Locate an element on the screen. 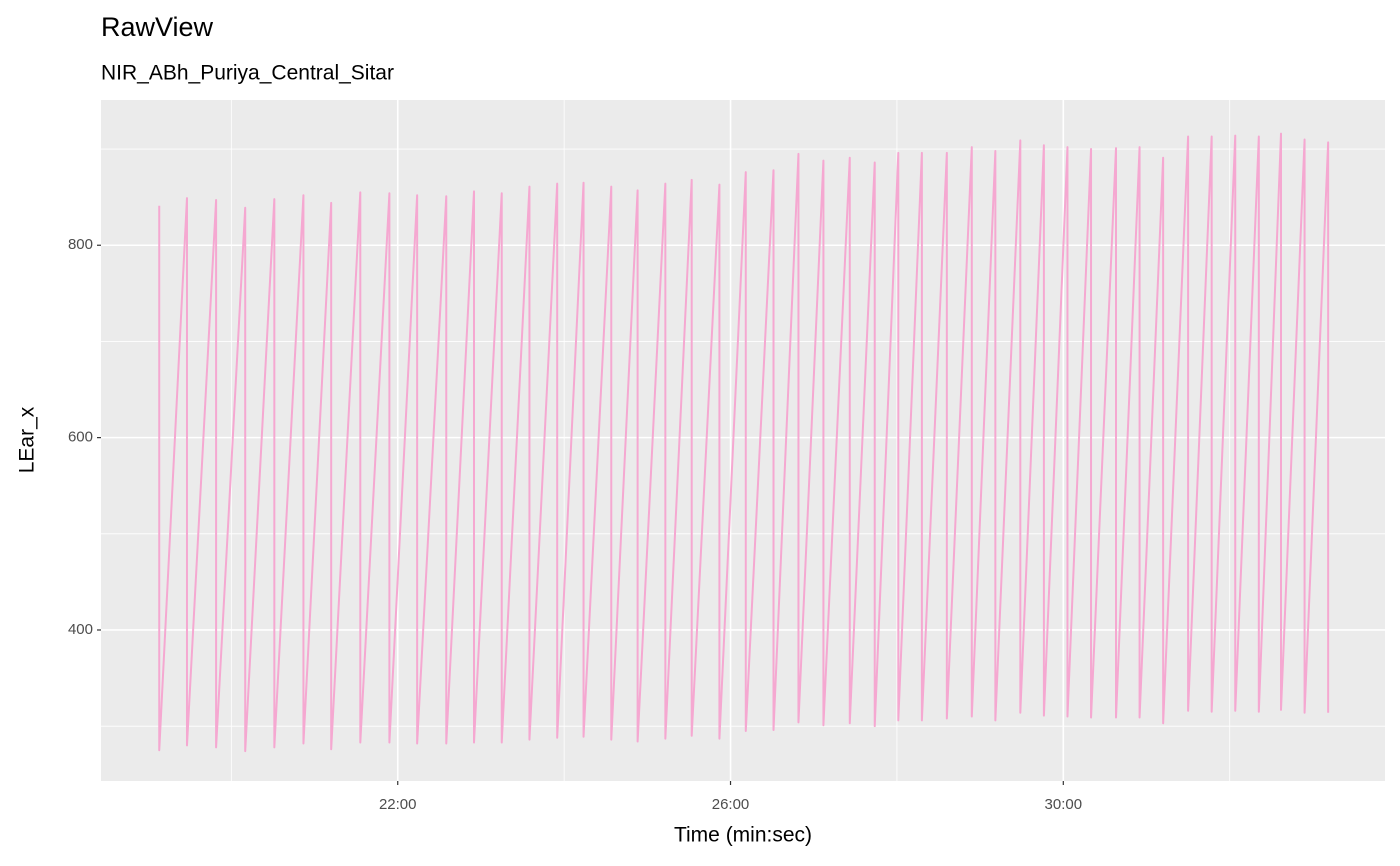  x-axis-title: Time (min:sec) is located at coordinates (743, 835).